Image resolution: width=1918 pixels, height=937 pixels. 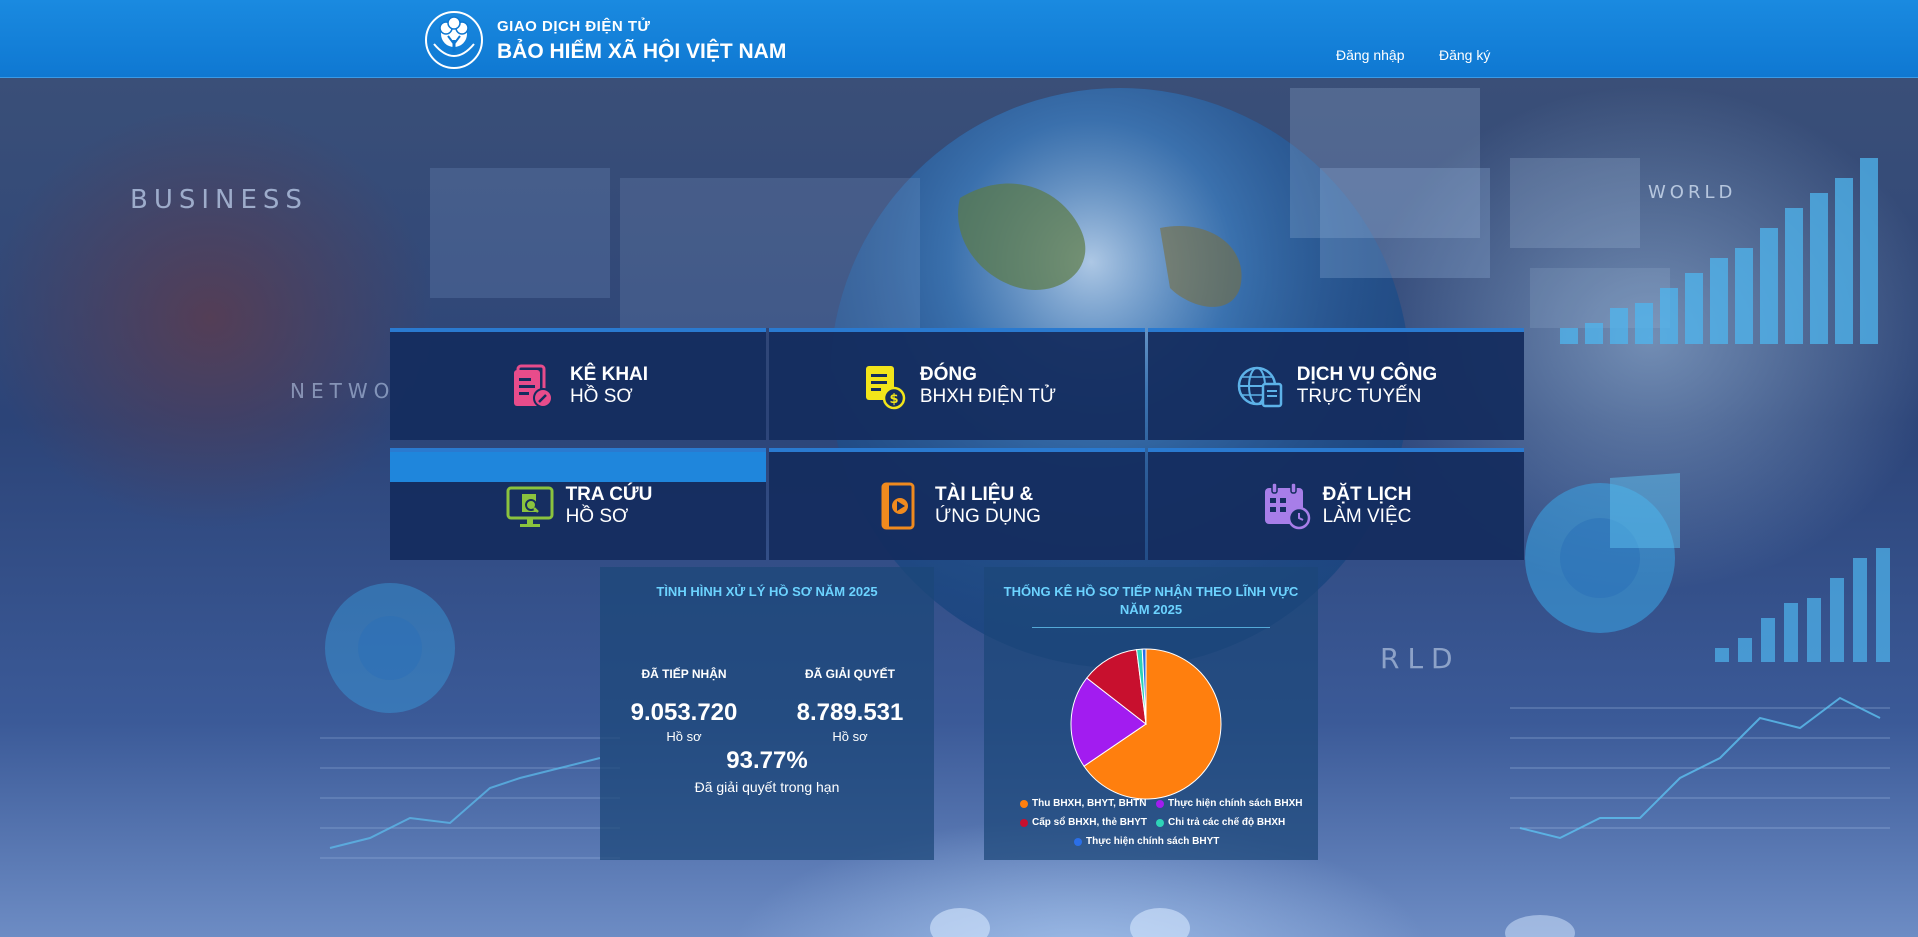 I want to click on tile-title: ĐẶT LỊCH, so click(x=1367, y=494).